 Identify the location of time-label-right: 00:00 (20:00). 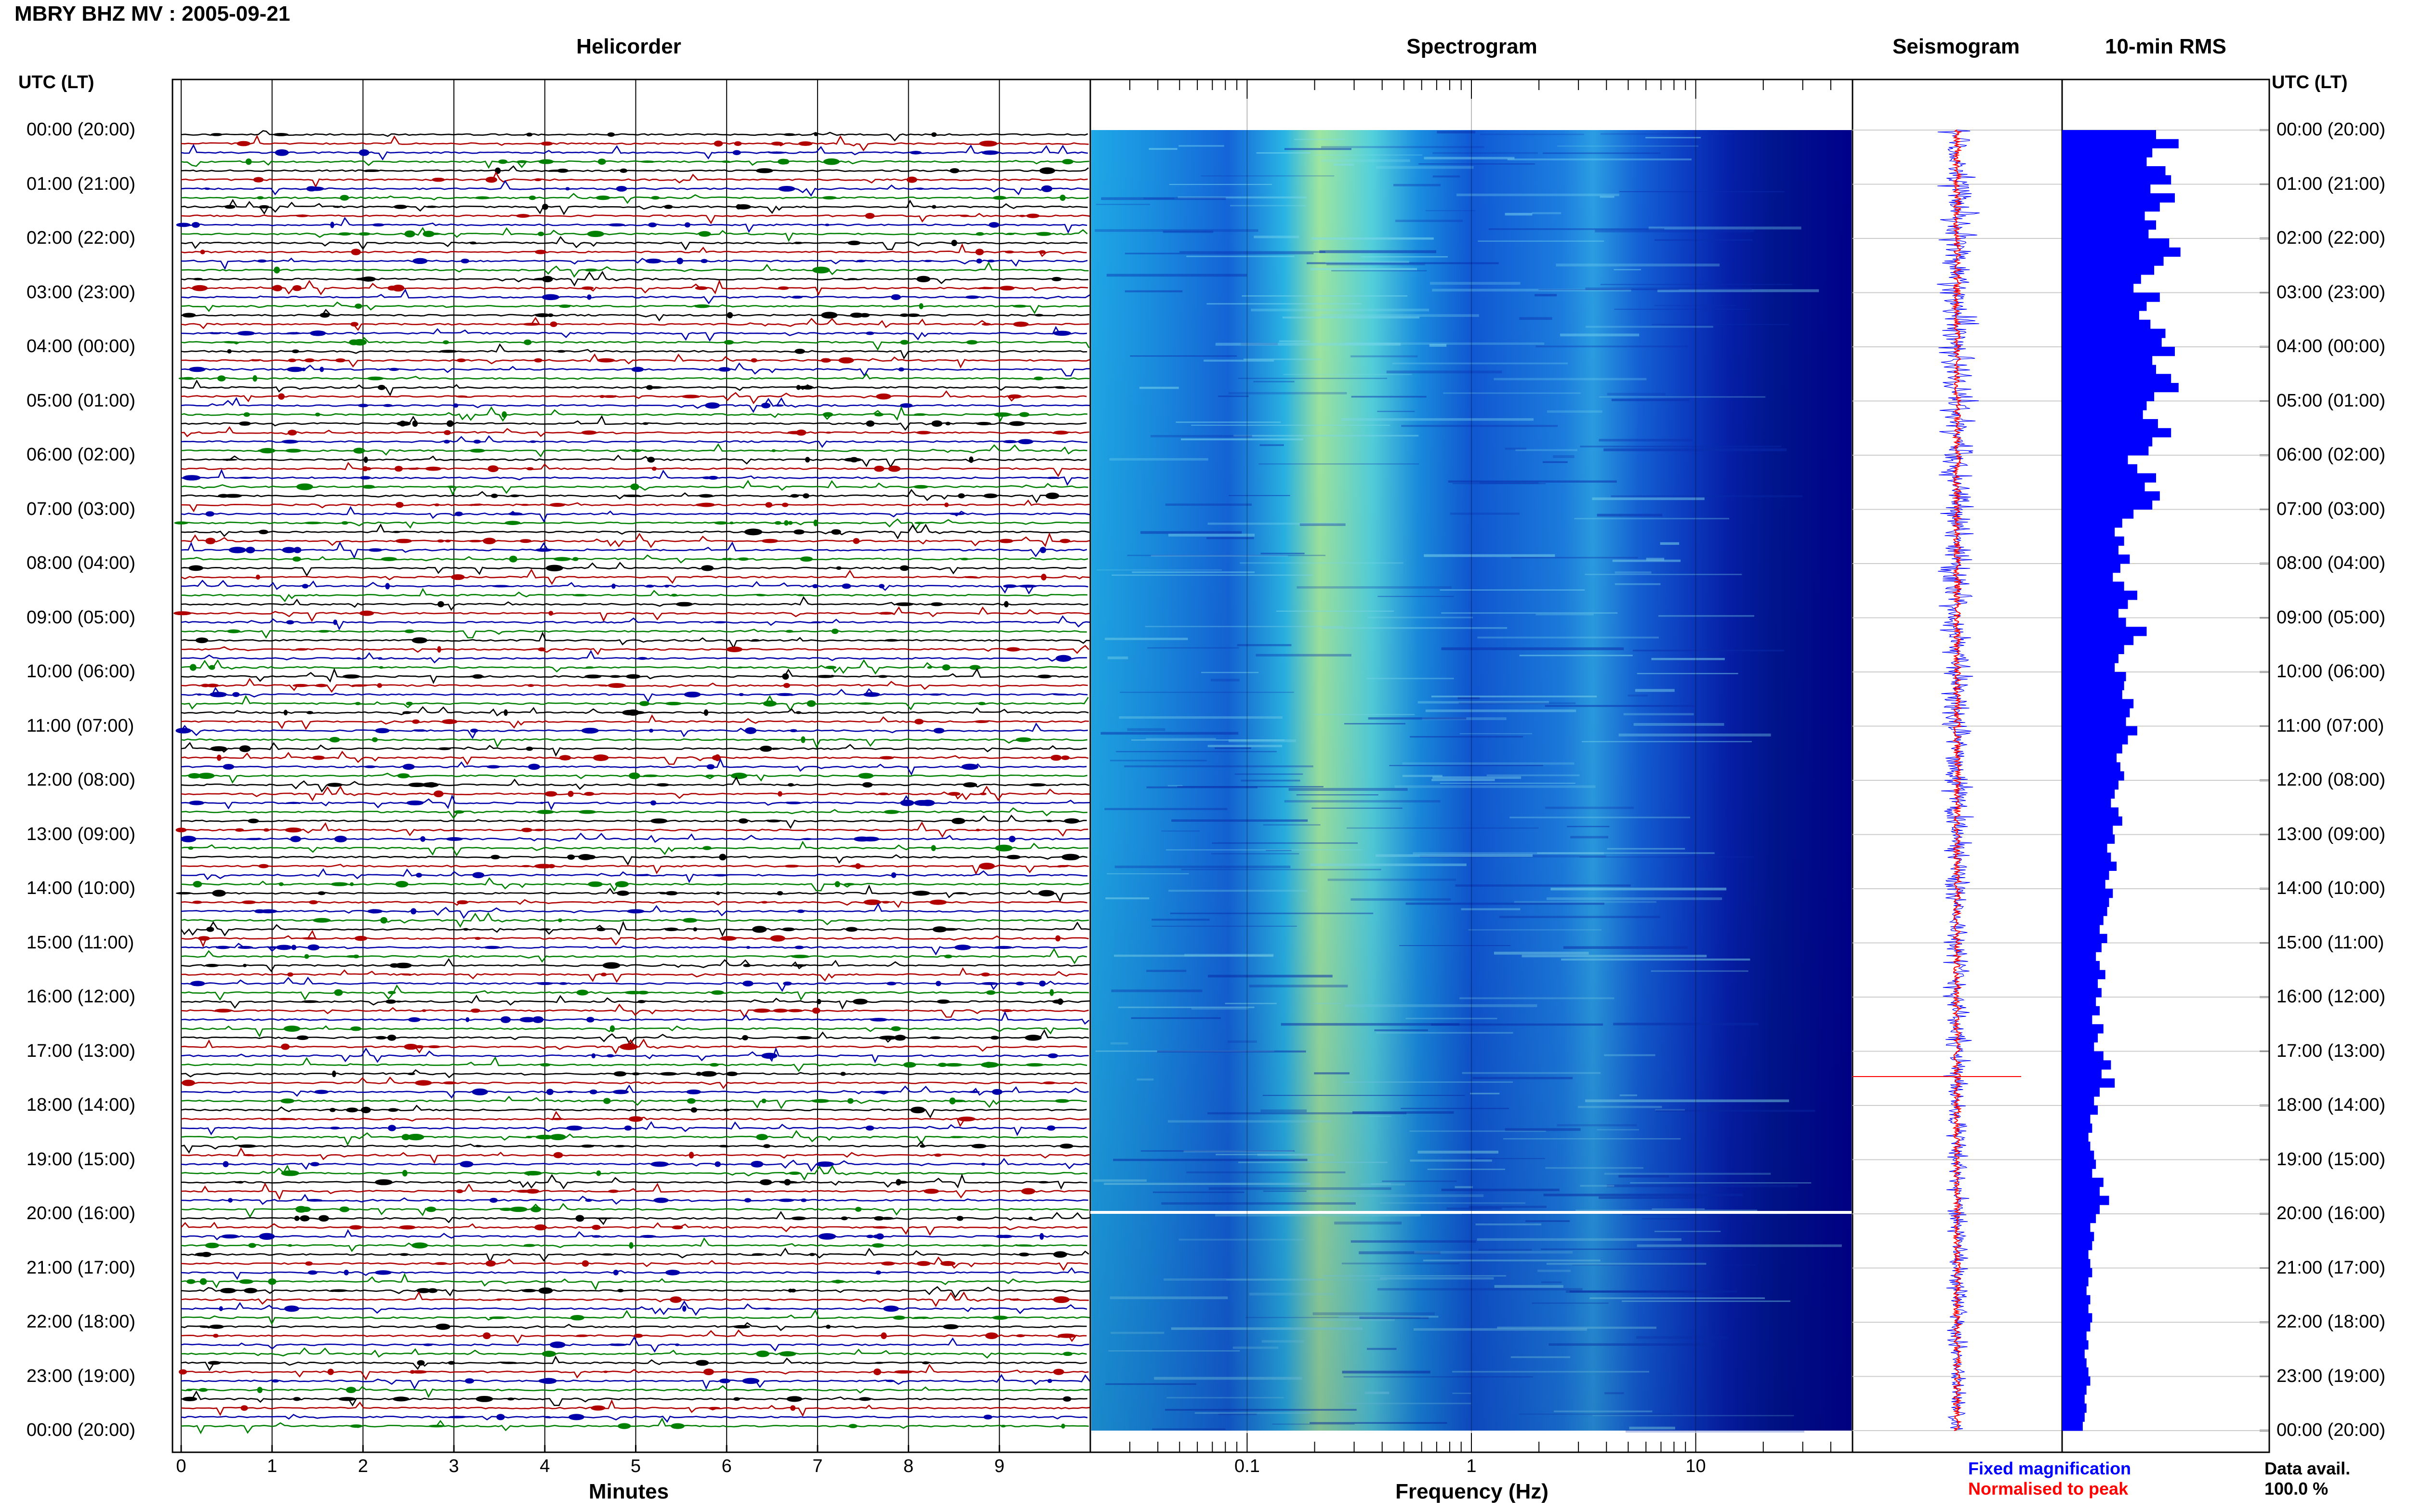
(2331, 129).